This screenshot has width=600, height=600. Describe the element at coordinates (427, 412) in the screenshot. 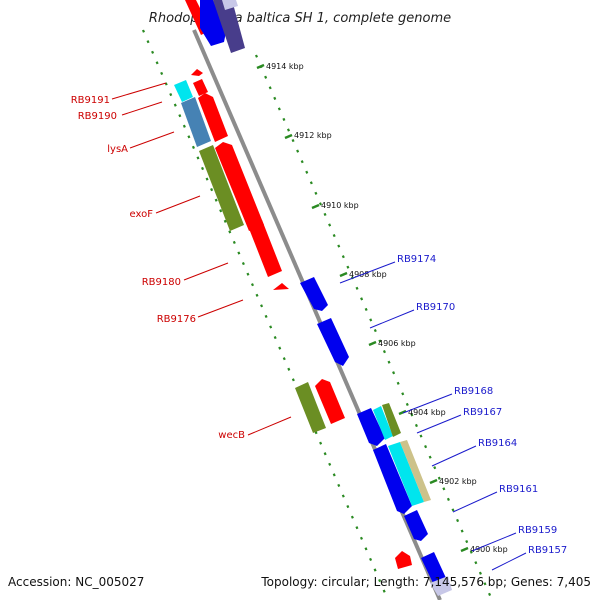

I see `kbp-label: 4904 kbp` at that location.